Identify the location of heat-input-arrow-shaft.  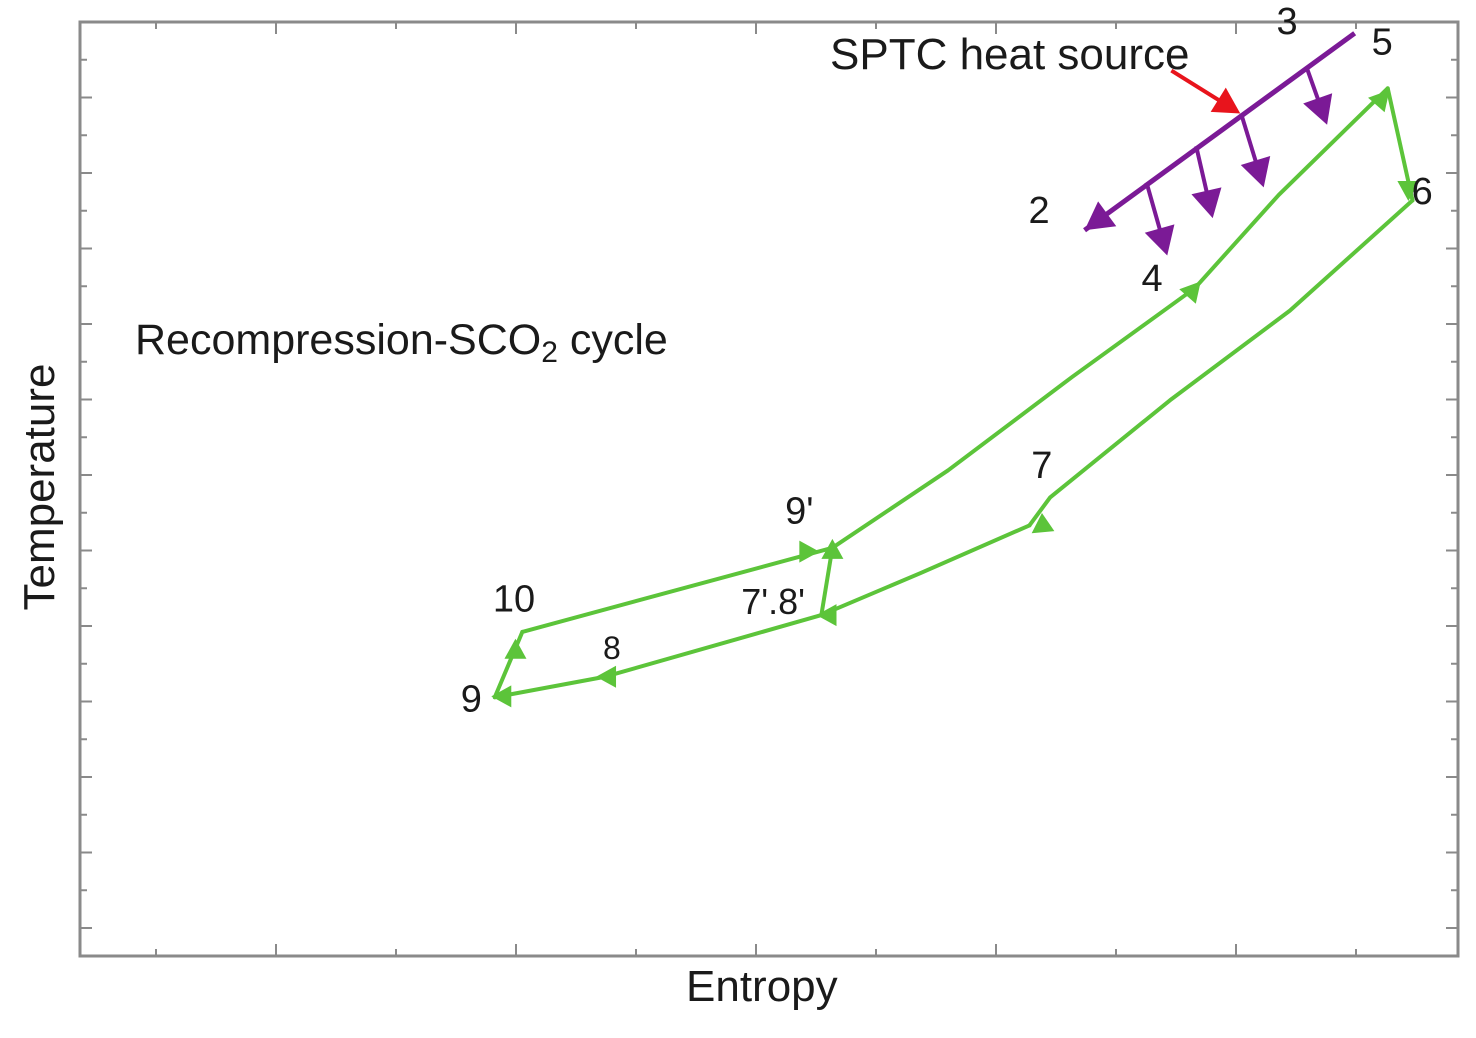
(1199, 87).